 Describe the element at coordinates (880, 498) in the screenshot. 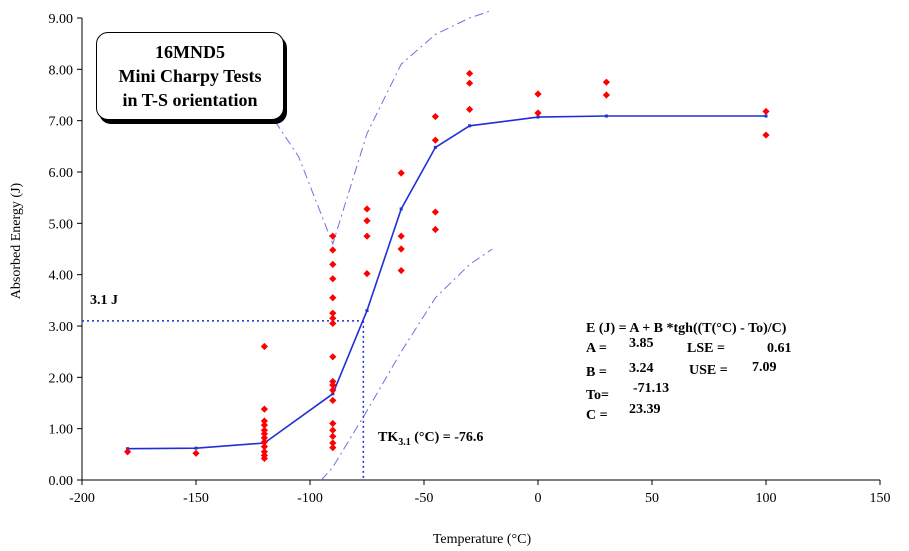

I see `x-tick-label: 150` at that location.